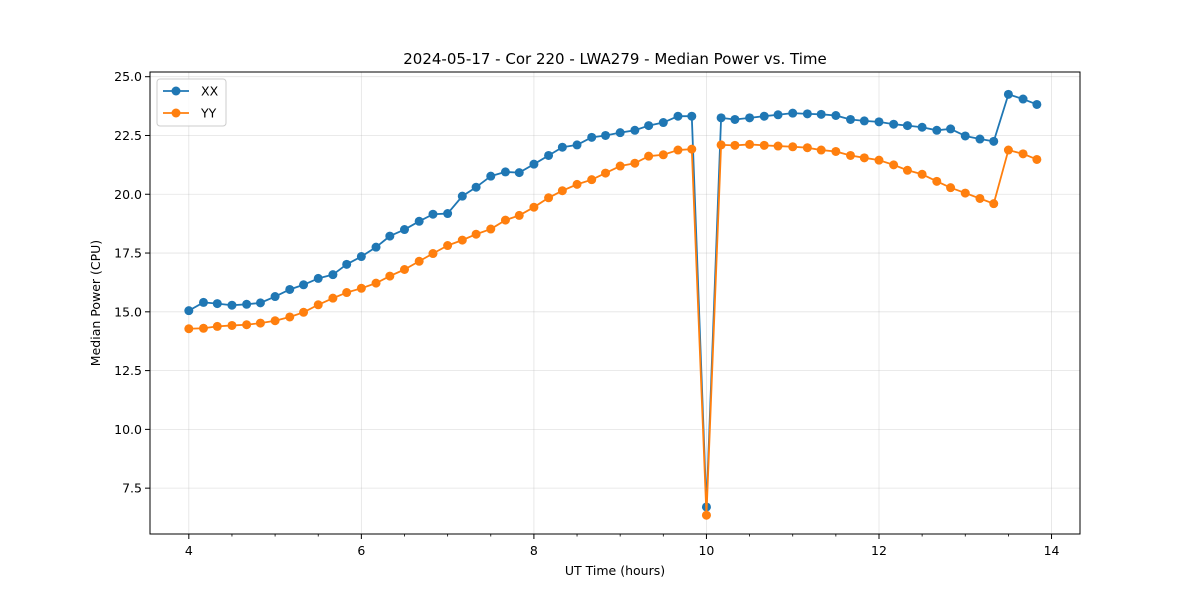 This screenshot has height=604, width=1200. What do you see at coordinates (128, 194) in the screenshot?
I see `y-tick-label: 20.0` at bounding box center [128, 194].